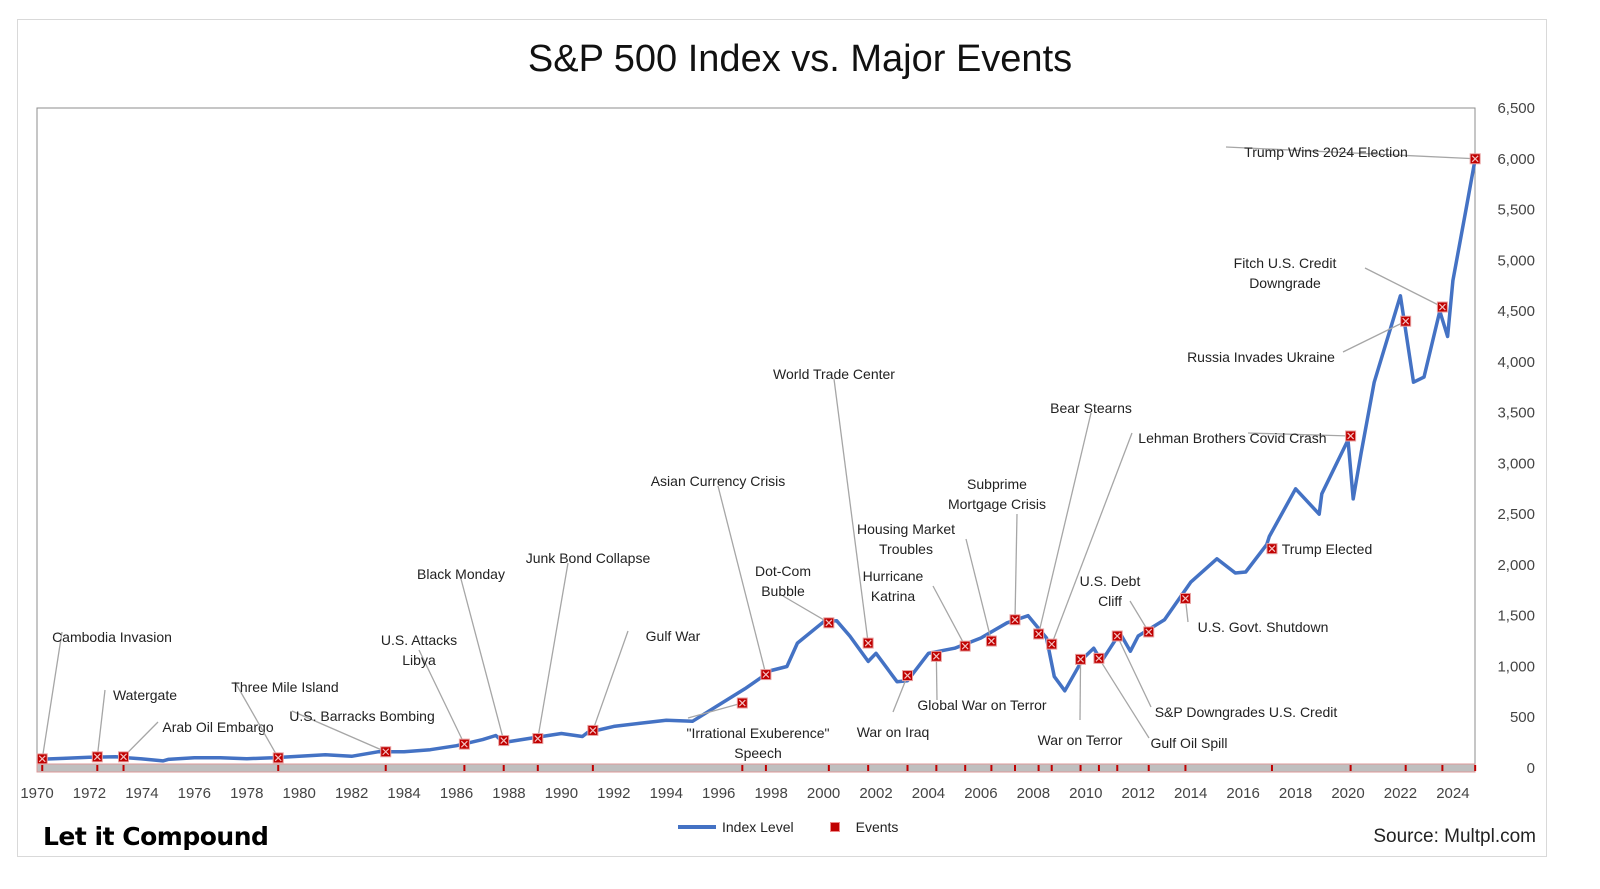 The width and height of the screenshot is (1600, 889). I want to click on x-tick-label: 1986, so click(456, 793).